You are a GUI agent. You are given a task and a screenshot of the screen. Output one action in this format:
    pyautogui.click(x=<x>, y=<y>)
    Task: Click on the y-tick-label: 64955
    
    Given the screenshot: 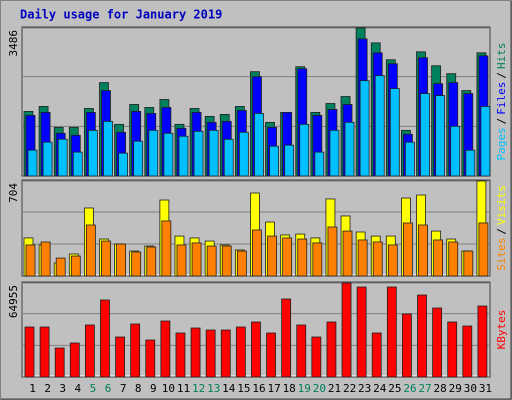 What is the action you would take?
    pyautogui.click(x=13, y=301)
    